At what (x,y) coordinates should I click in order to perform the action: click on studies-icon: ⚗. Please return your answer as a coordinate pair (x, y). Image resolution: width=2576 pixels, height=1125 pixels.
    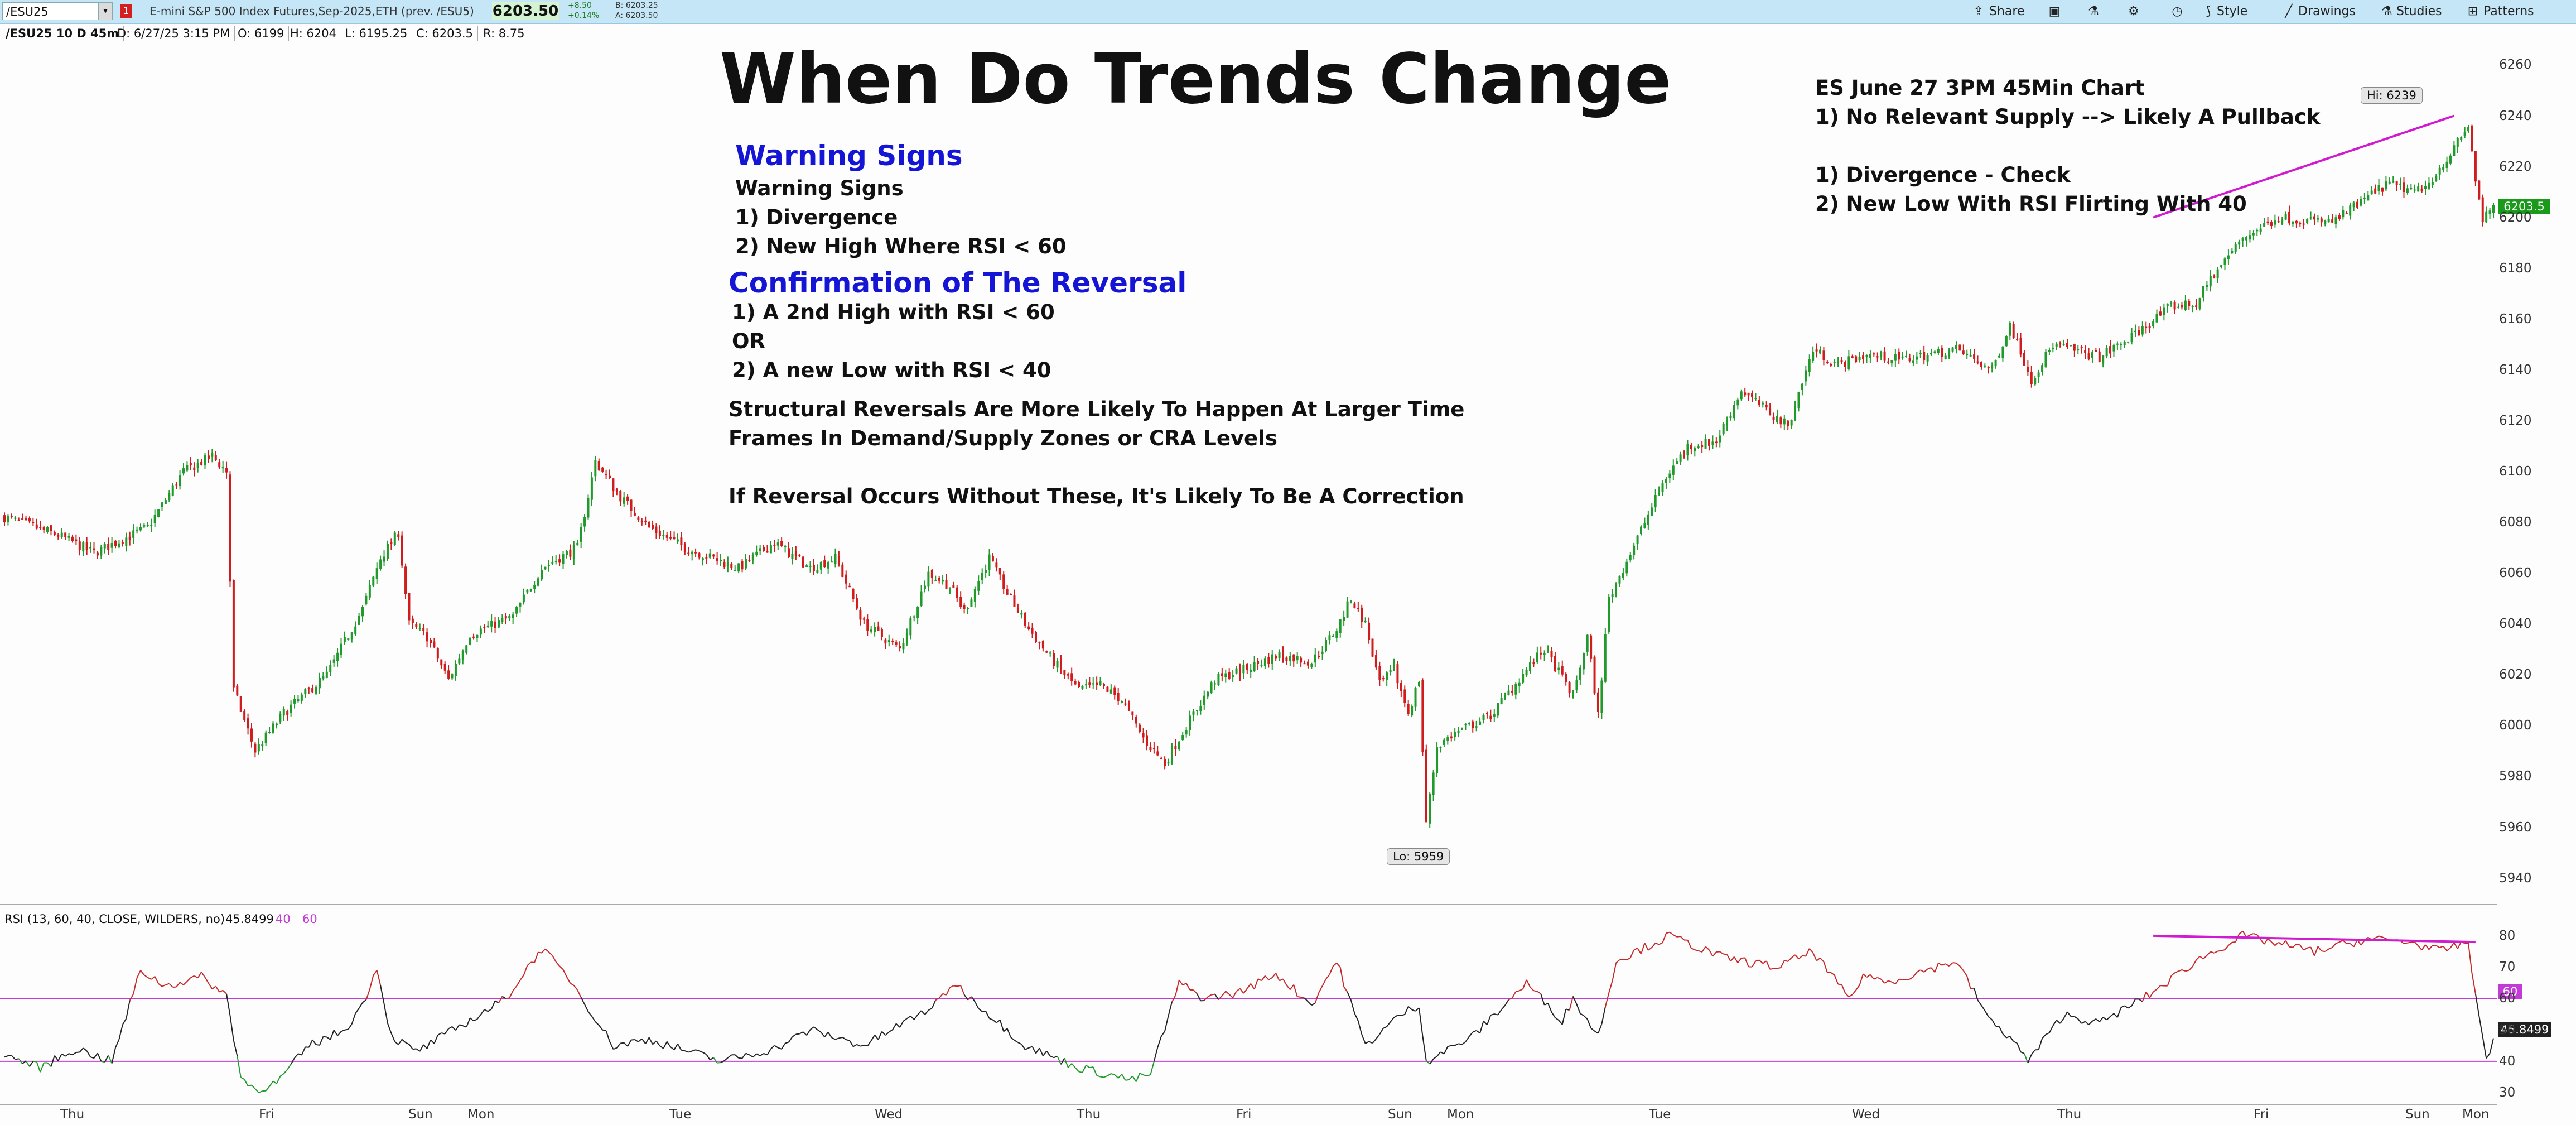
    Looking at the image, I should click on (2386, 11).